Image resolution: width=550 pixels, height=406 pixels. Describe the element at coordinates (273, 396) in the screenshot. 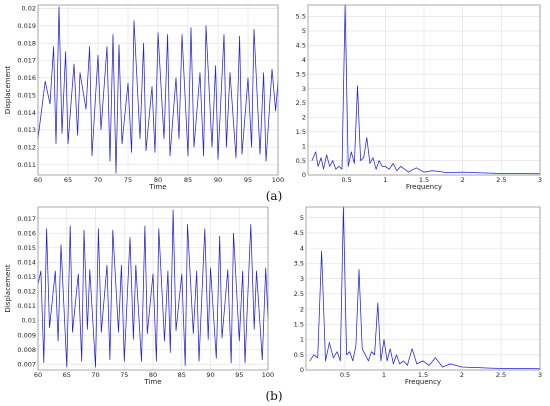

I see `panel-label-b: (b)` at that location.